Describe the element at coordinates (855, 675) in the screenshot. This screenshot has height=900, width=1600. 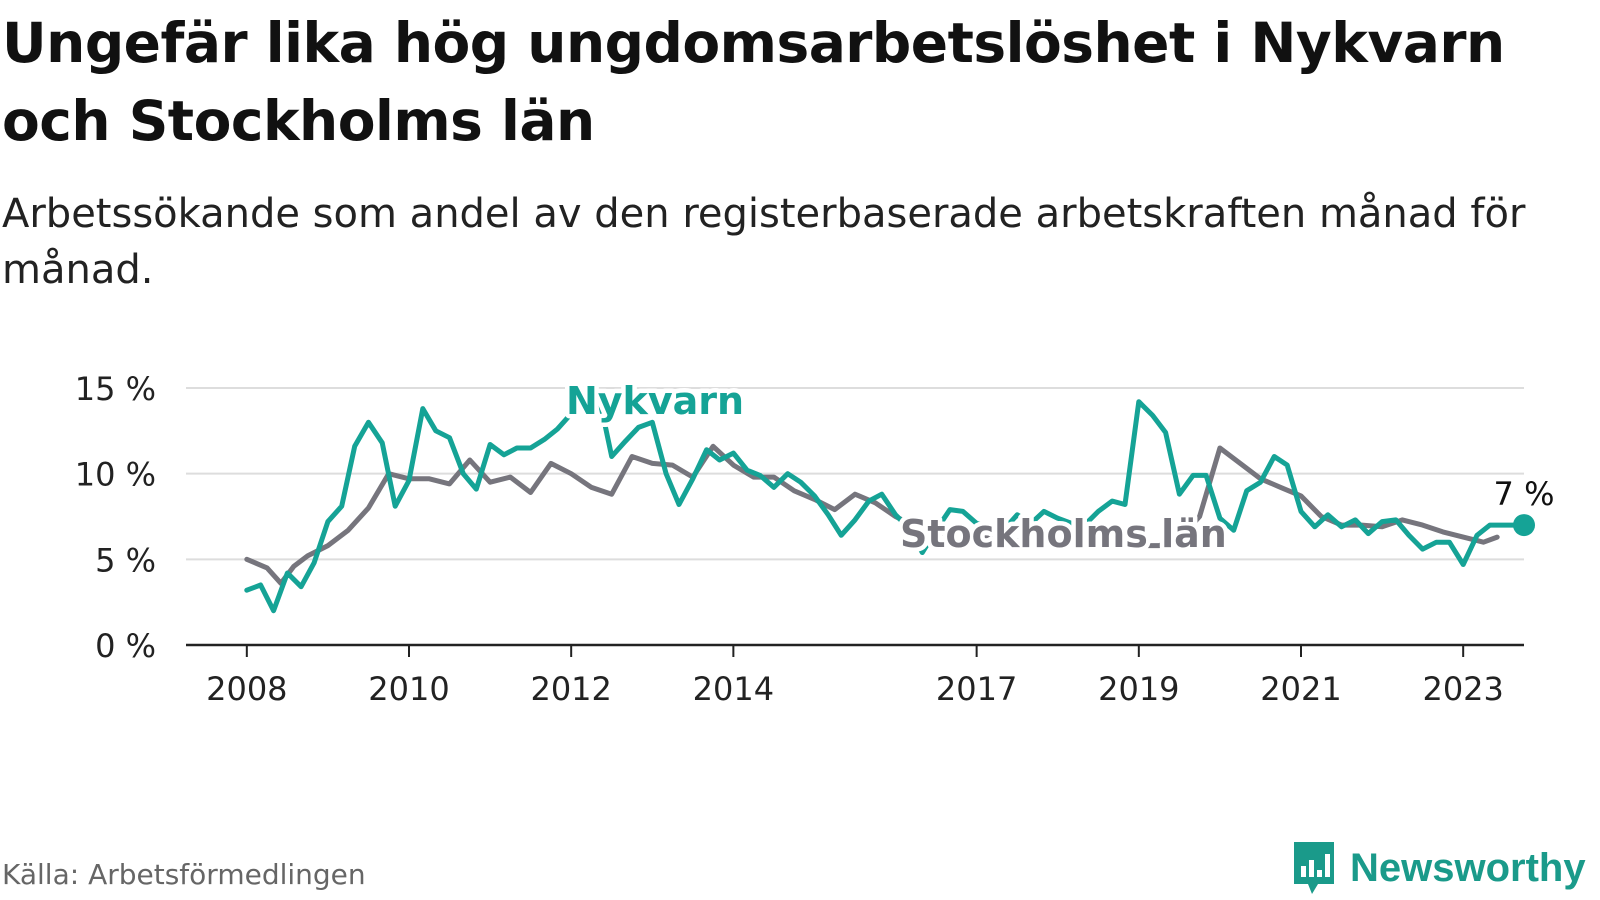
I see `x-axis-ticks: 2008 2010 2012 2014 2017 2019 2021 2023` at that location.